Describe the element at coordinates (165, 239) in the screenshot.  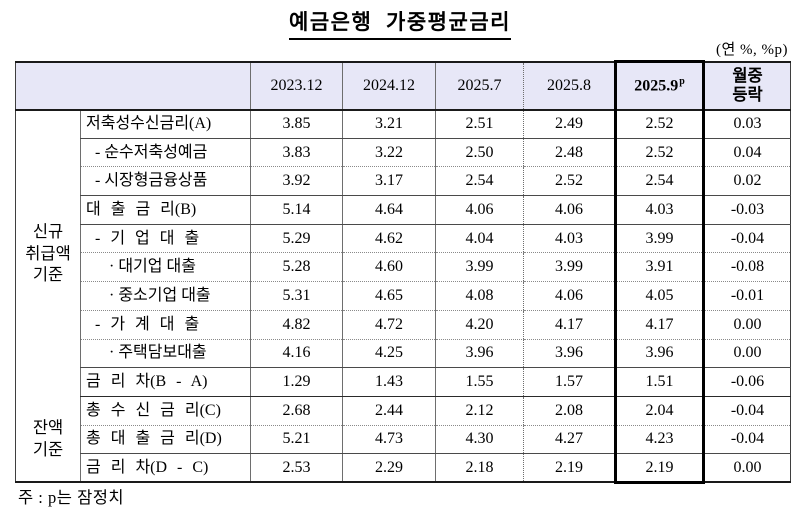
I see `row-label: - 기 업 대 출` at that location.